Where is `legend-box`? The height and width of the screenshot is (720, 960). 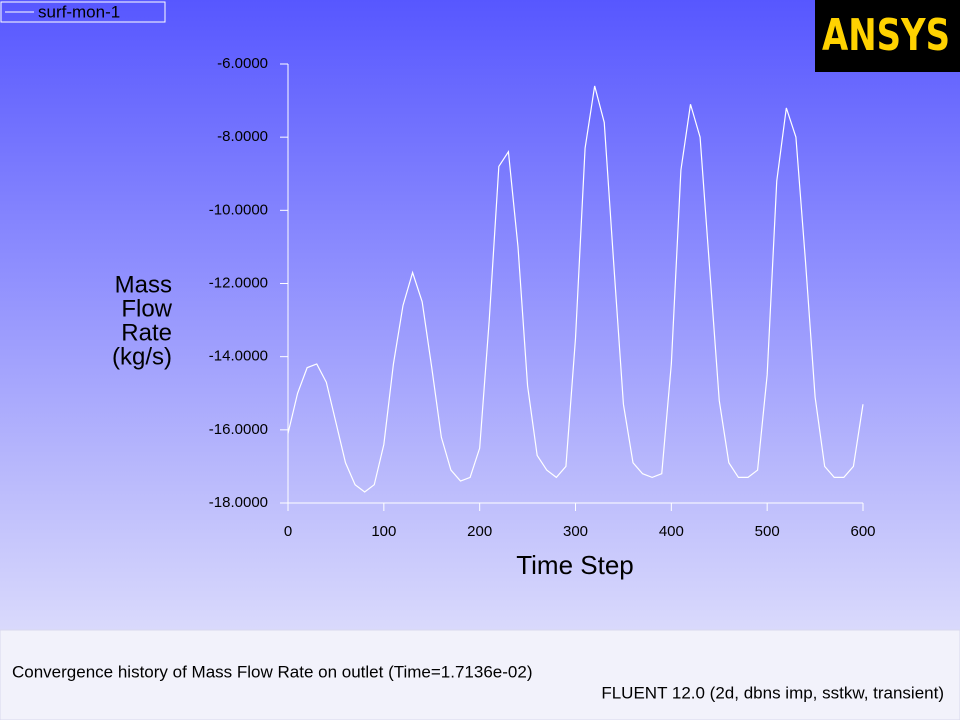 legend-box is located at coordinates (83, 12).